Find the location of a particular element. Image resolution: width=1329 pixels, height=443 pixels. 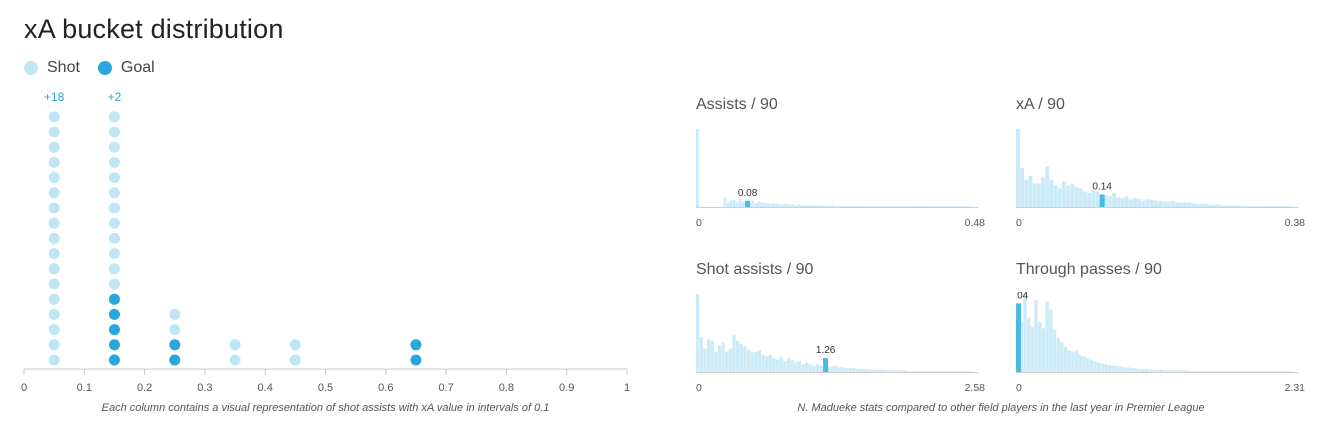

shot-assists-histogram: 1.26 0 2.58 is located at coordinates (840, 344).